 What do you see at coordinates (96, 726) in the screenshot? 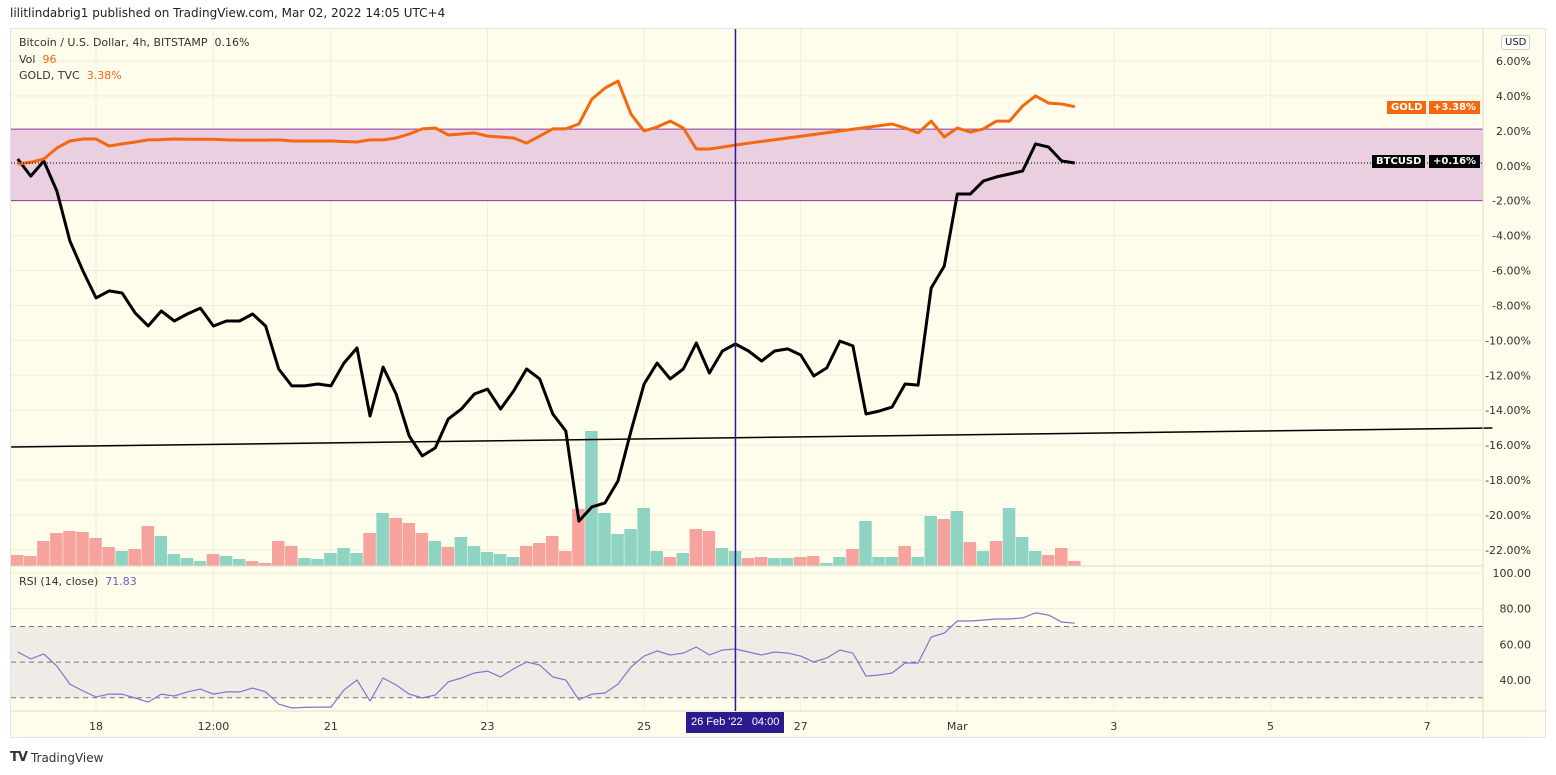
I see `time-tick-label: 18` at bounding box center [96, 726].